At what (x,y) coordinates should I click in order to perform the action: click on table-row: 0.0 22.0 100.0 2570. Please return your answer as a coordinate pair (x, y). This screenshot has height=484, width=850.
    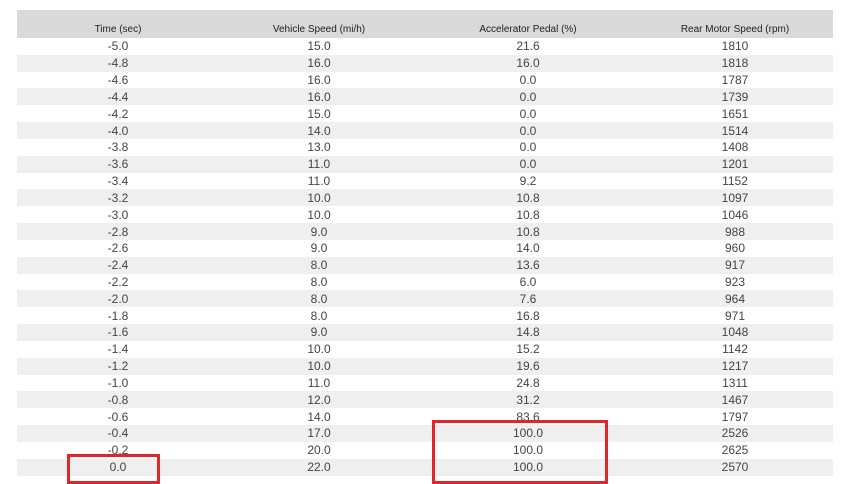
    Looking at the image, I should click on (425, 467).